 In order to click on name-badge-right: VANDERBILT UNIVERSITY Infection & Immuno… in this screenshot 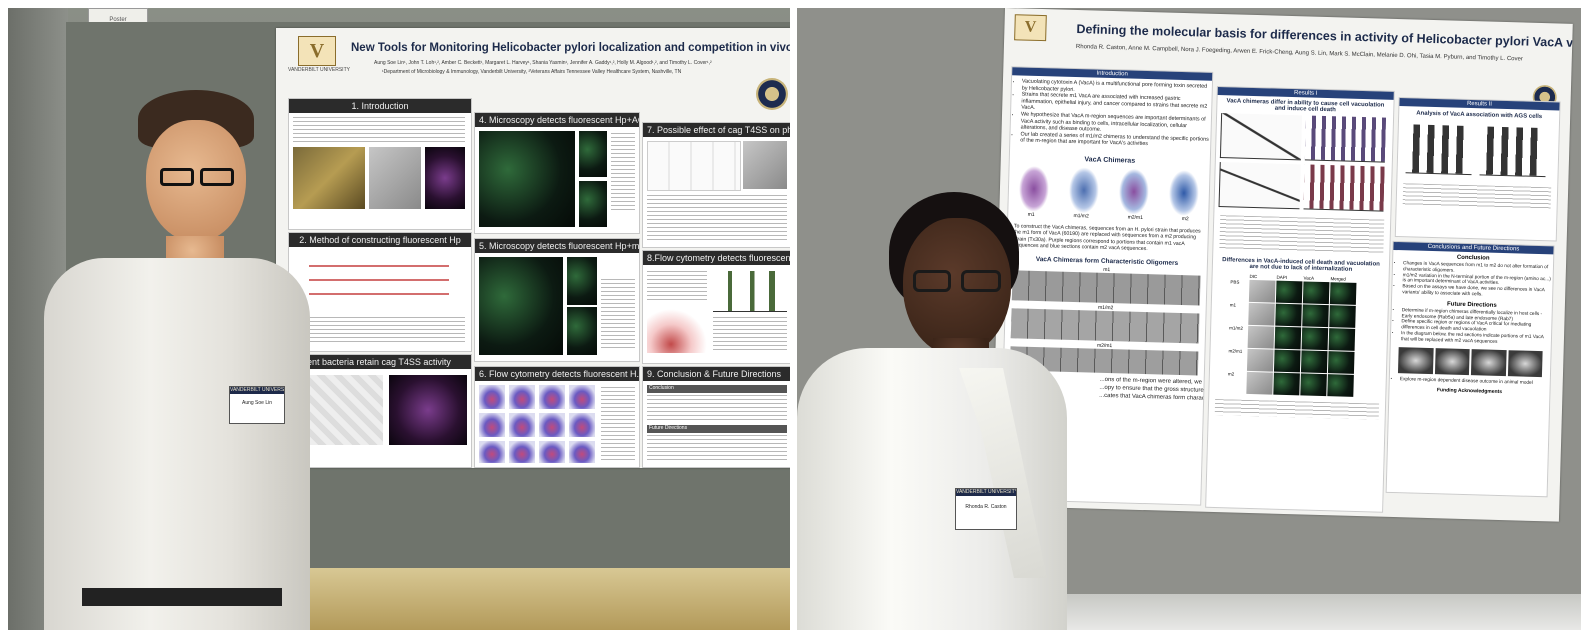, I will do `click(986, 509)`.